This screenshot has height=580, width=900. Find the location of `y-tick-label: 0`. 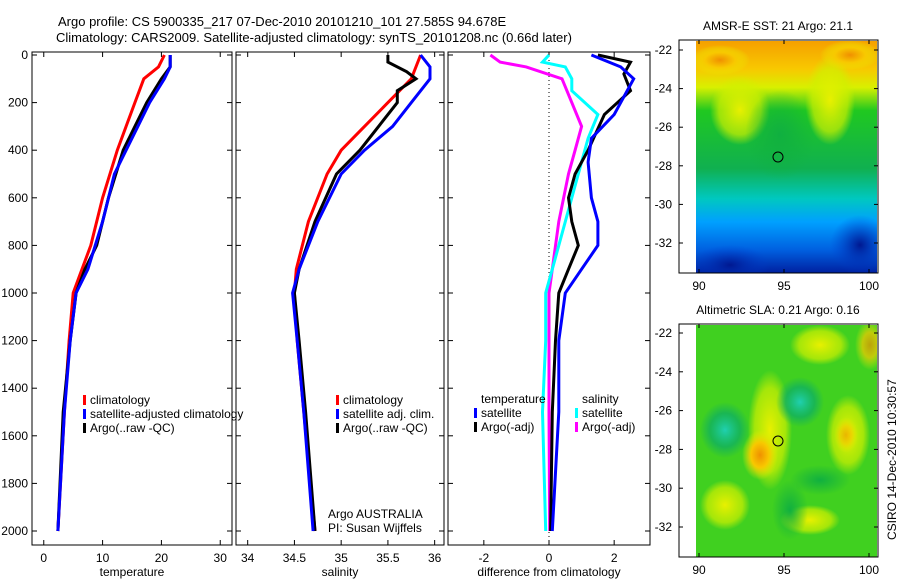

y-tick-label: 0 is located at coordinates (24, 55).